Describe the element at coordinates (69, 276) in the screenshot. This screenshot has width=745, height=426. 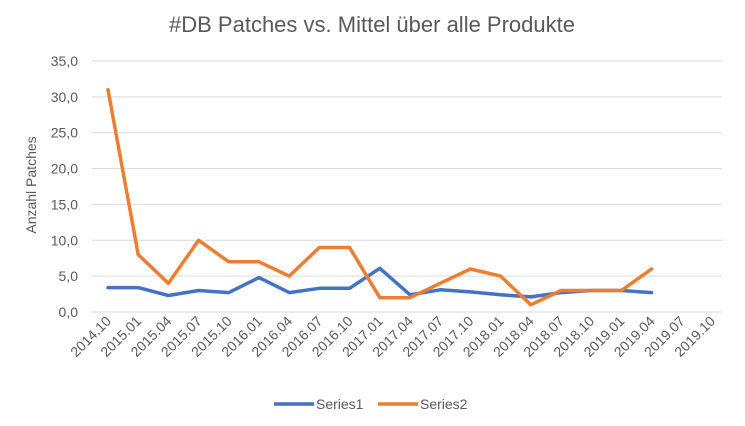
I see `y-tick-label: 5,0` at that location.